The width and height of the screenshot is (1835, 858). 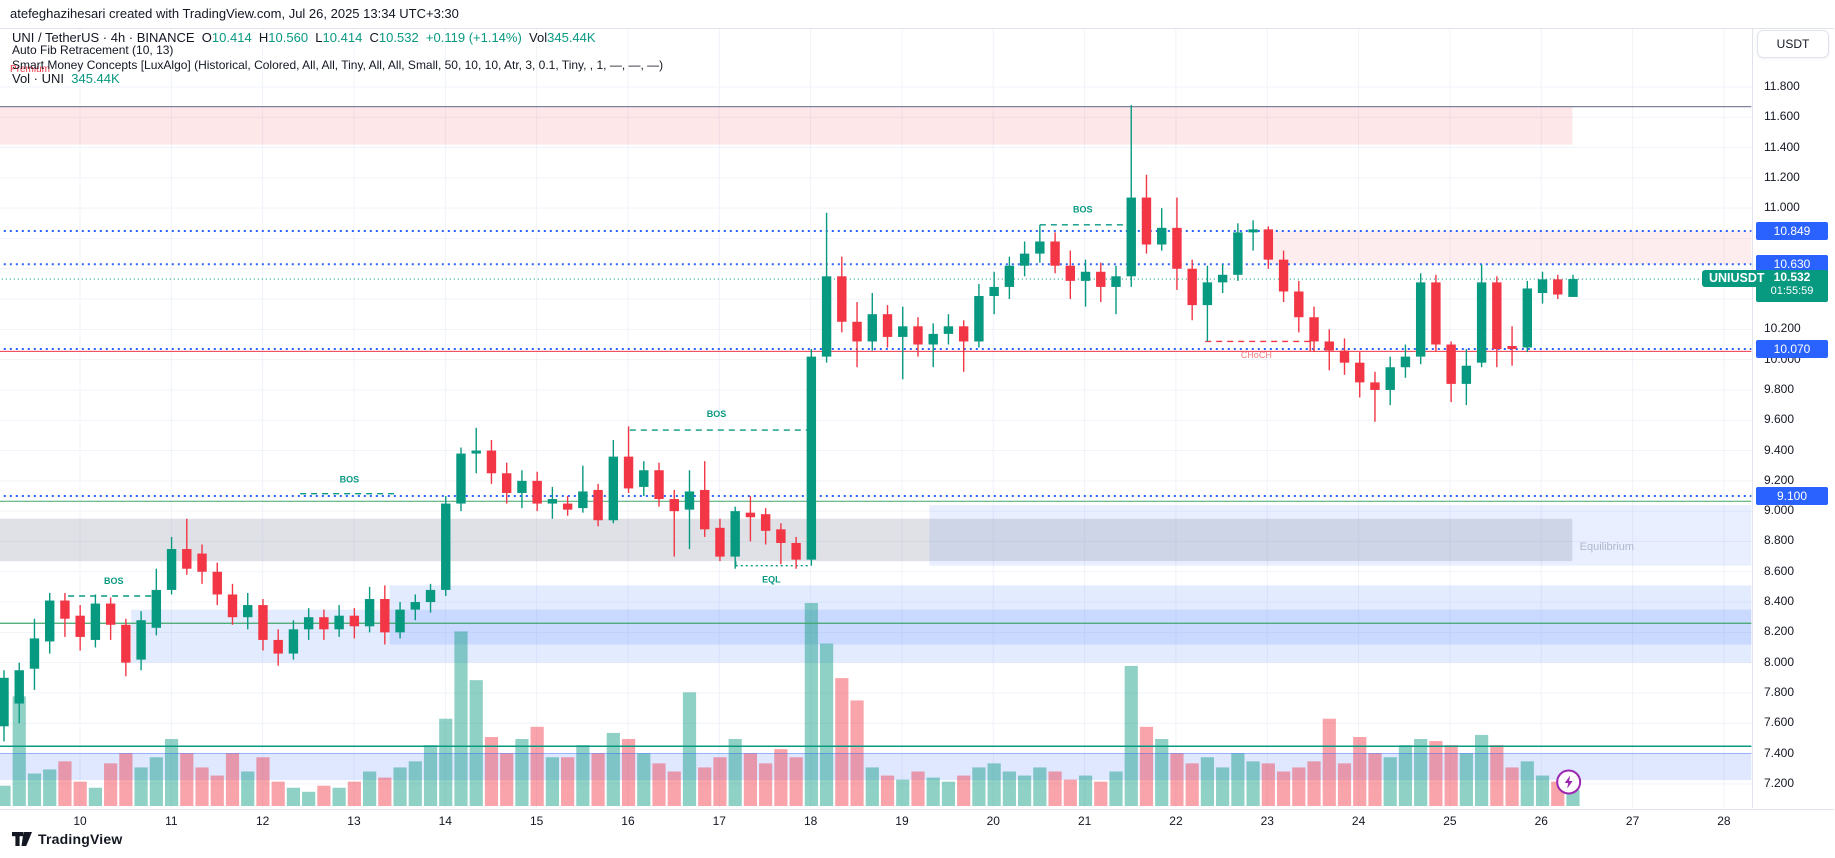 What do you see at coordinates (66, 78) in the screenshot?
I see `indicator-volume: Vol · UNI 345.44K` at bounding box center [66, 78].